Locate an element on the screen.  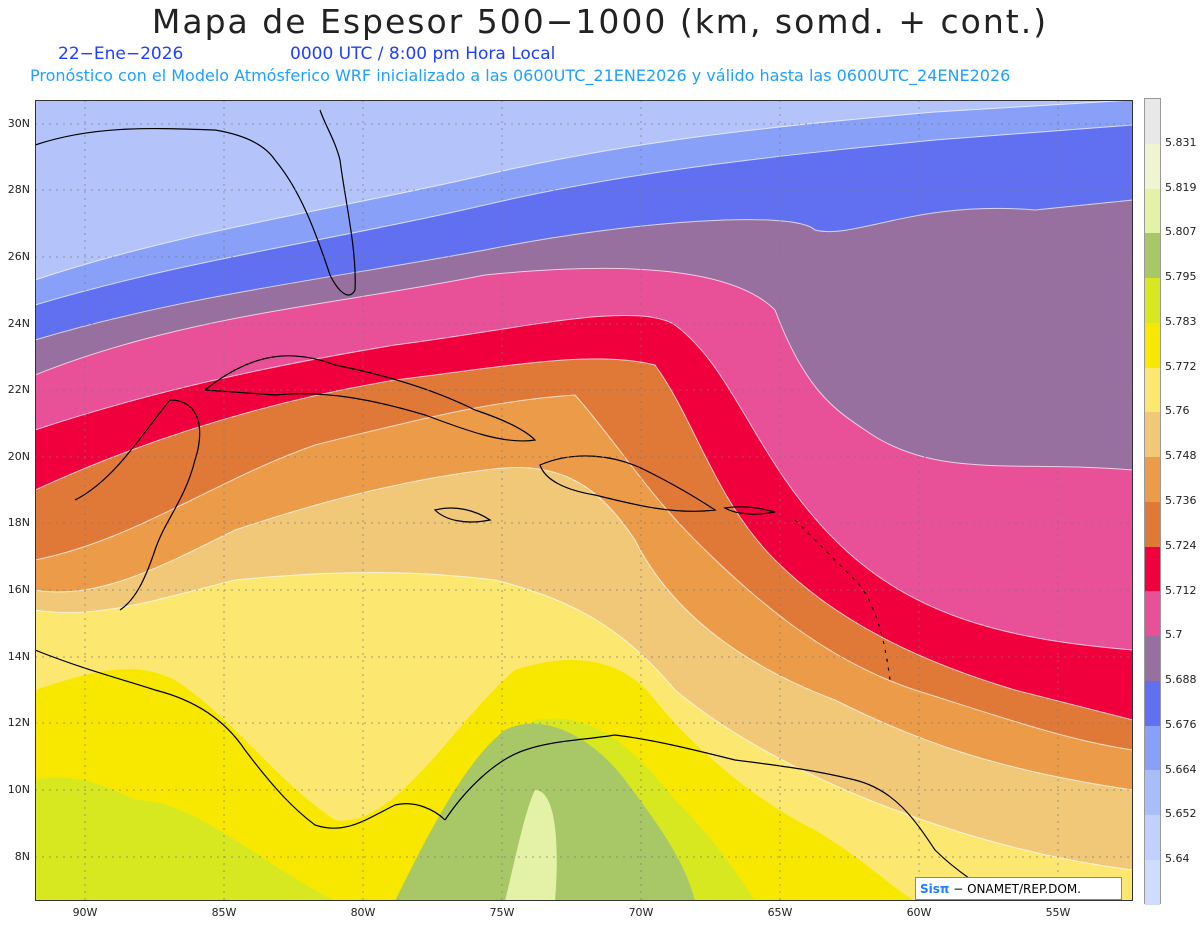
south-america-coast is located at coordinates (725, 817).